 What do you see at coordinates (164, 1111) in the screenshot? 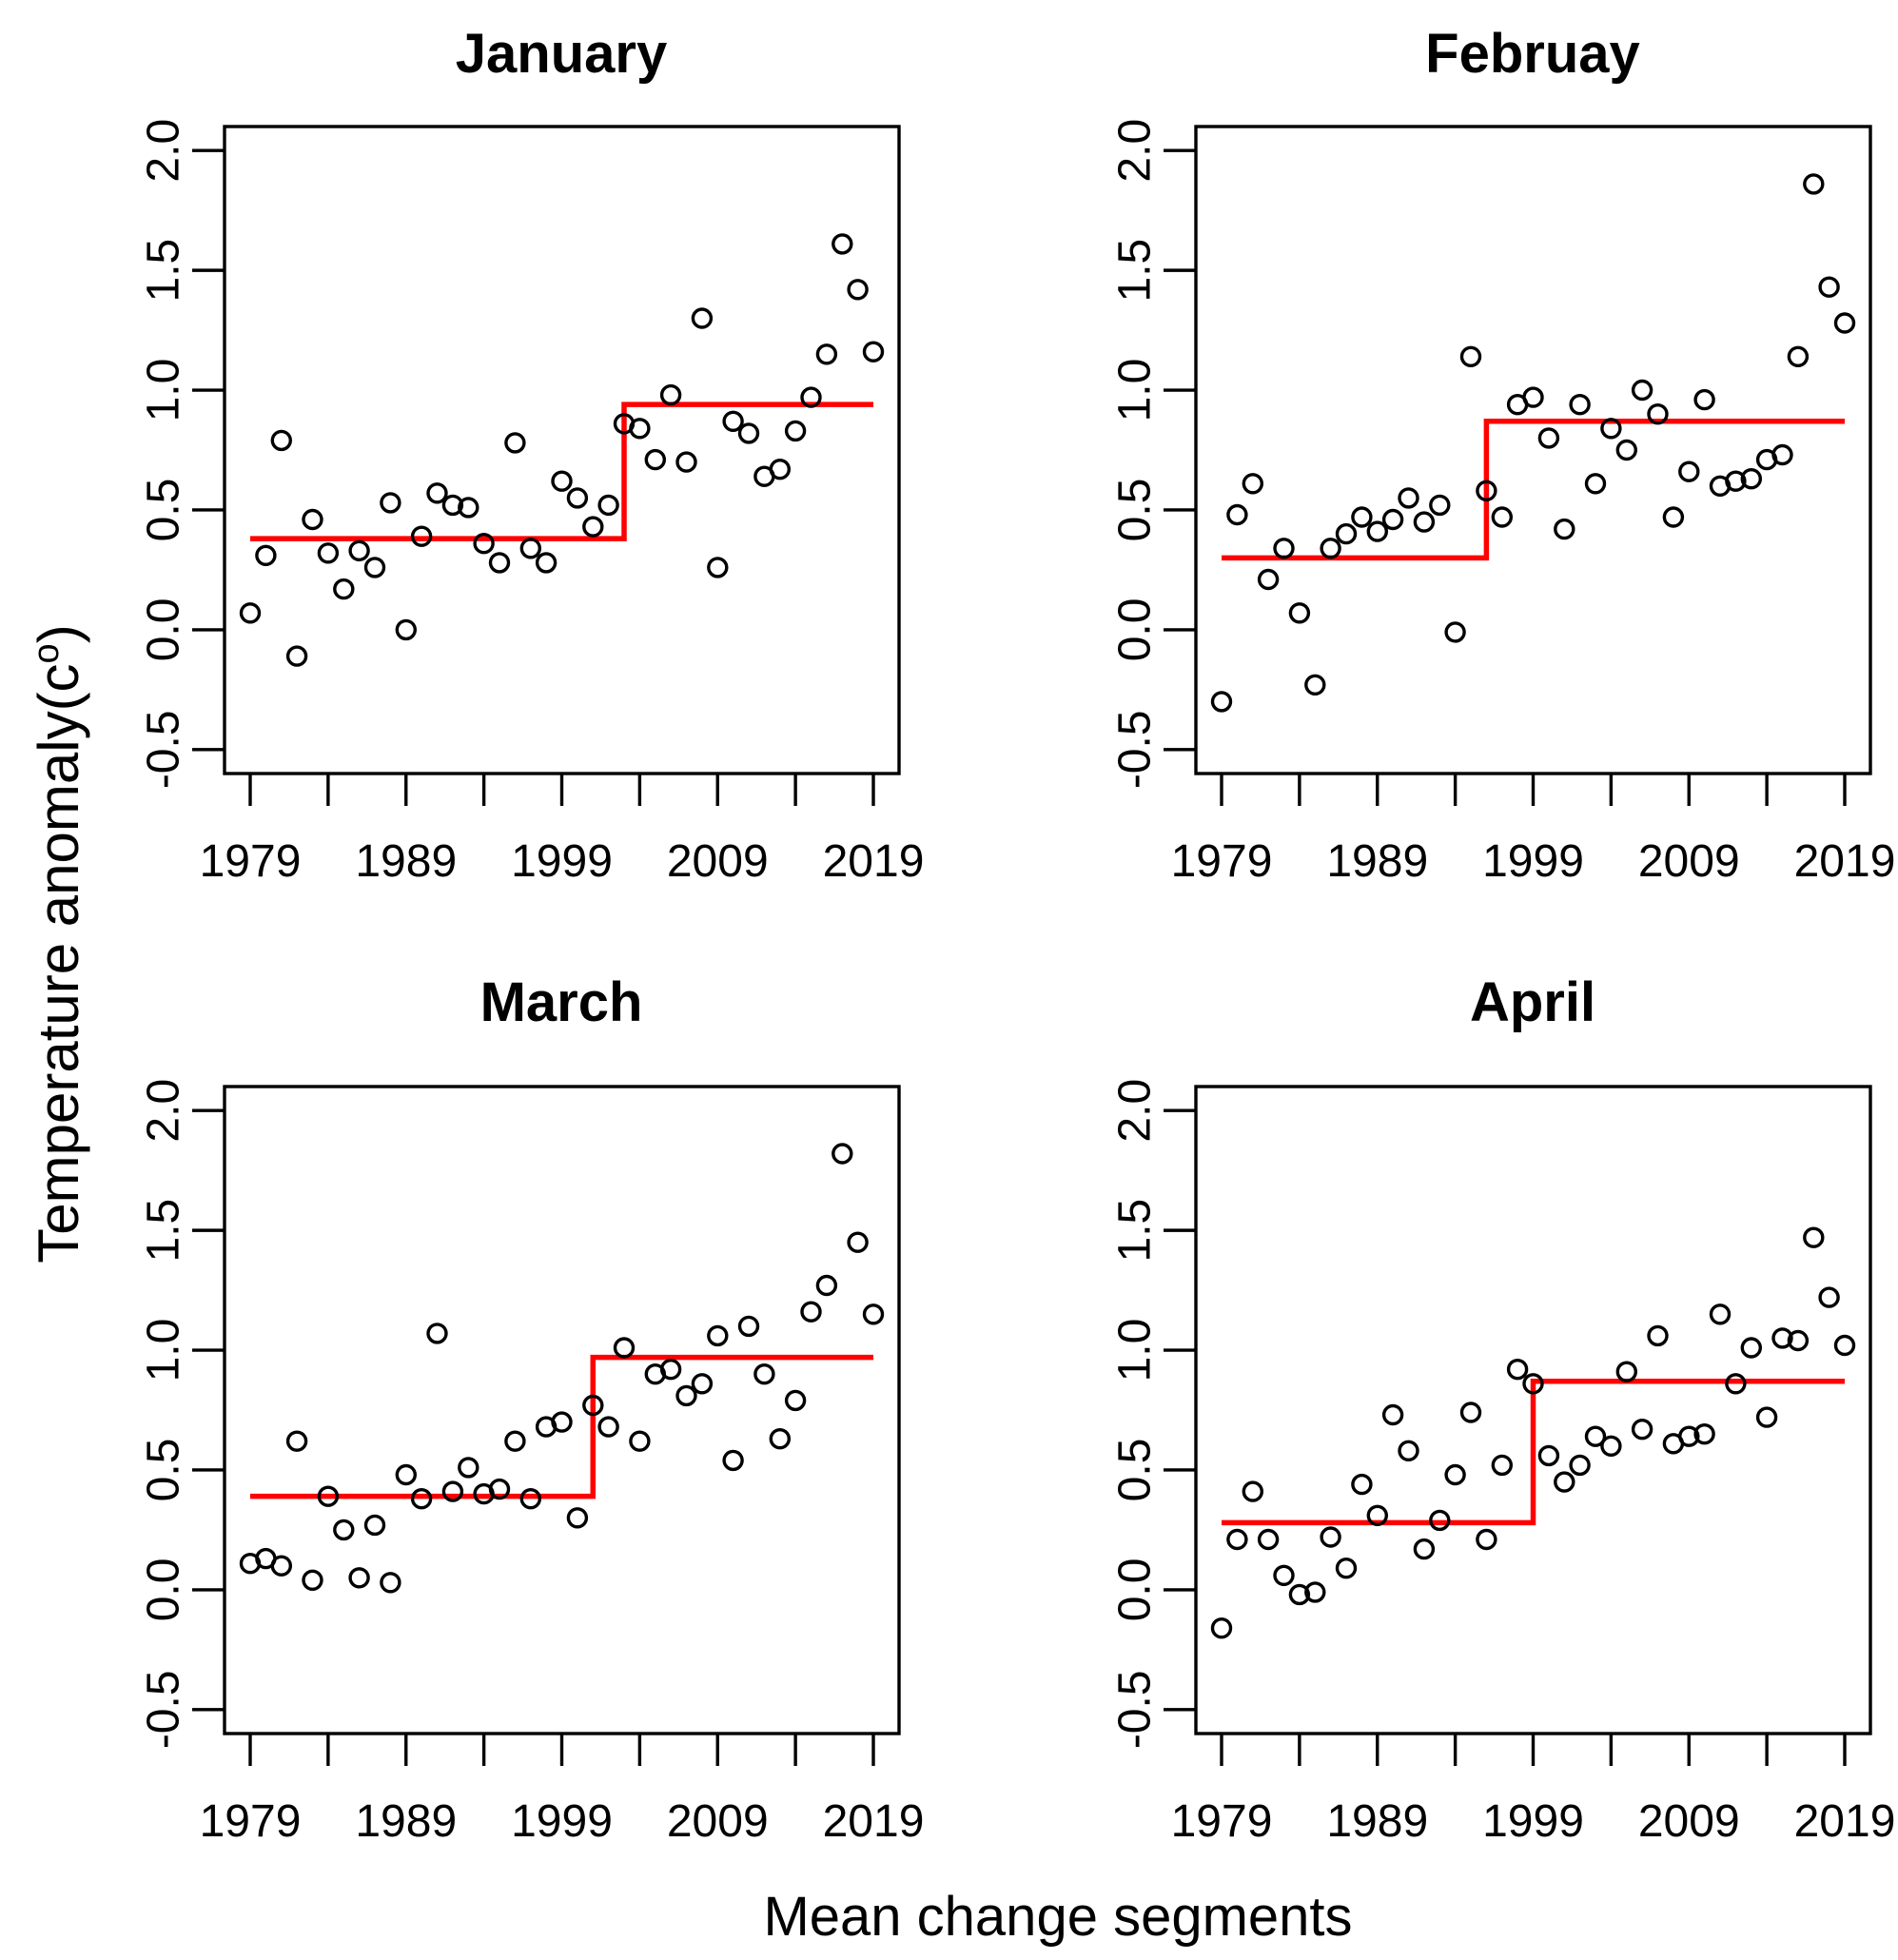
I see `y-tick-label: 2.0` at bounding box center [164, 1111].